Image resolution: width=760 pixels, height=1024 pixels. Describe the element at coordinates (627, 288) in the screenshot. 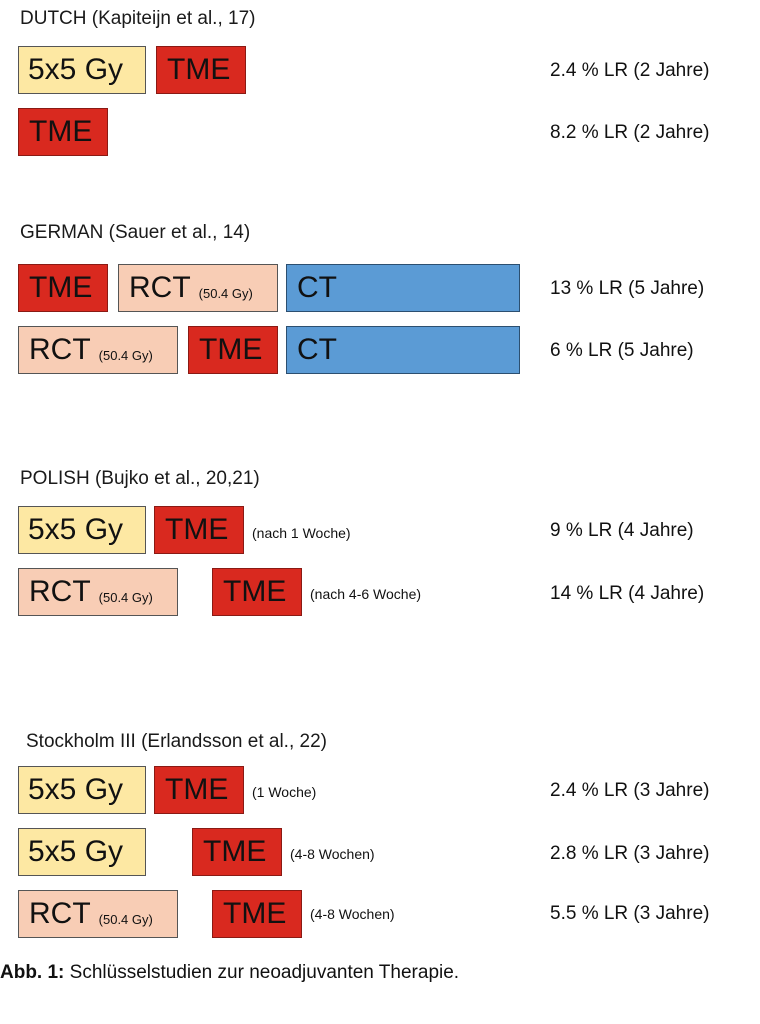

I see `result-text: 13 % LR (5 Jahre)` at that location.